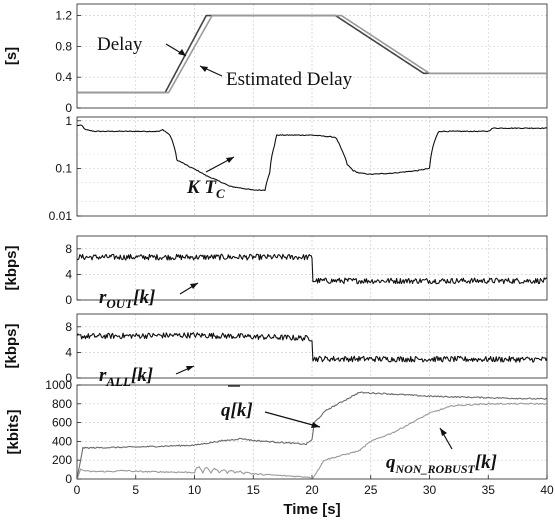  Describe the element at coordinates (61, 216) in the screenshot. I see `ytick-label: 0.01` at that location.